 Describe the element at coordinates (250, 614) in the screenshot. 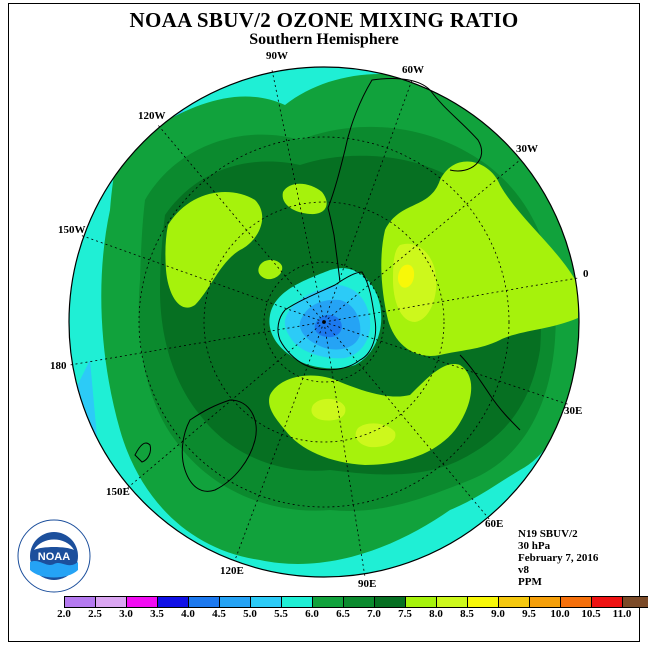

I see `colorbar-tick-label: 5.0` at that location.